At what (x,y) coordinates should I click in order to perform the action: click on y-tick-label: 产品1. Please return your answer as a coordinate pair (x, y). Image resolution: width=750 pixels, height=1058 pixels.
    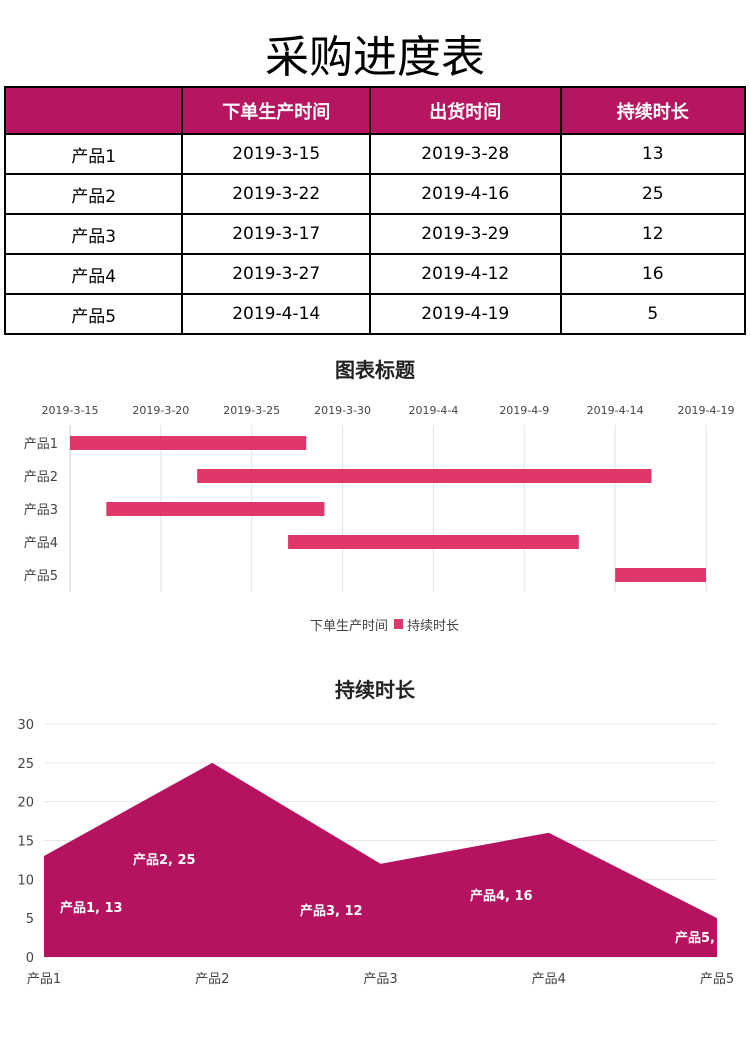
    Looking at the image, I should click on (41, 444).